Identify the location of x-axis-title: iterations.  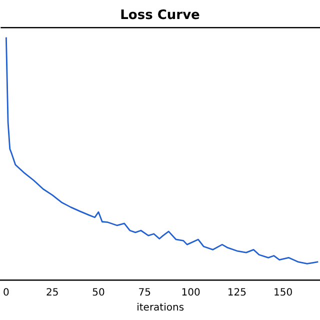
(160, 308).